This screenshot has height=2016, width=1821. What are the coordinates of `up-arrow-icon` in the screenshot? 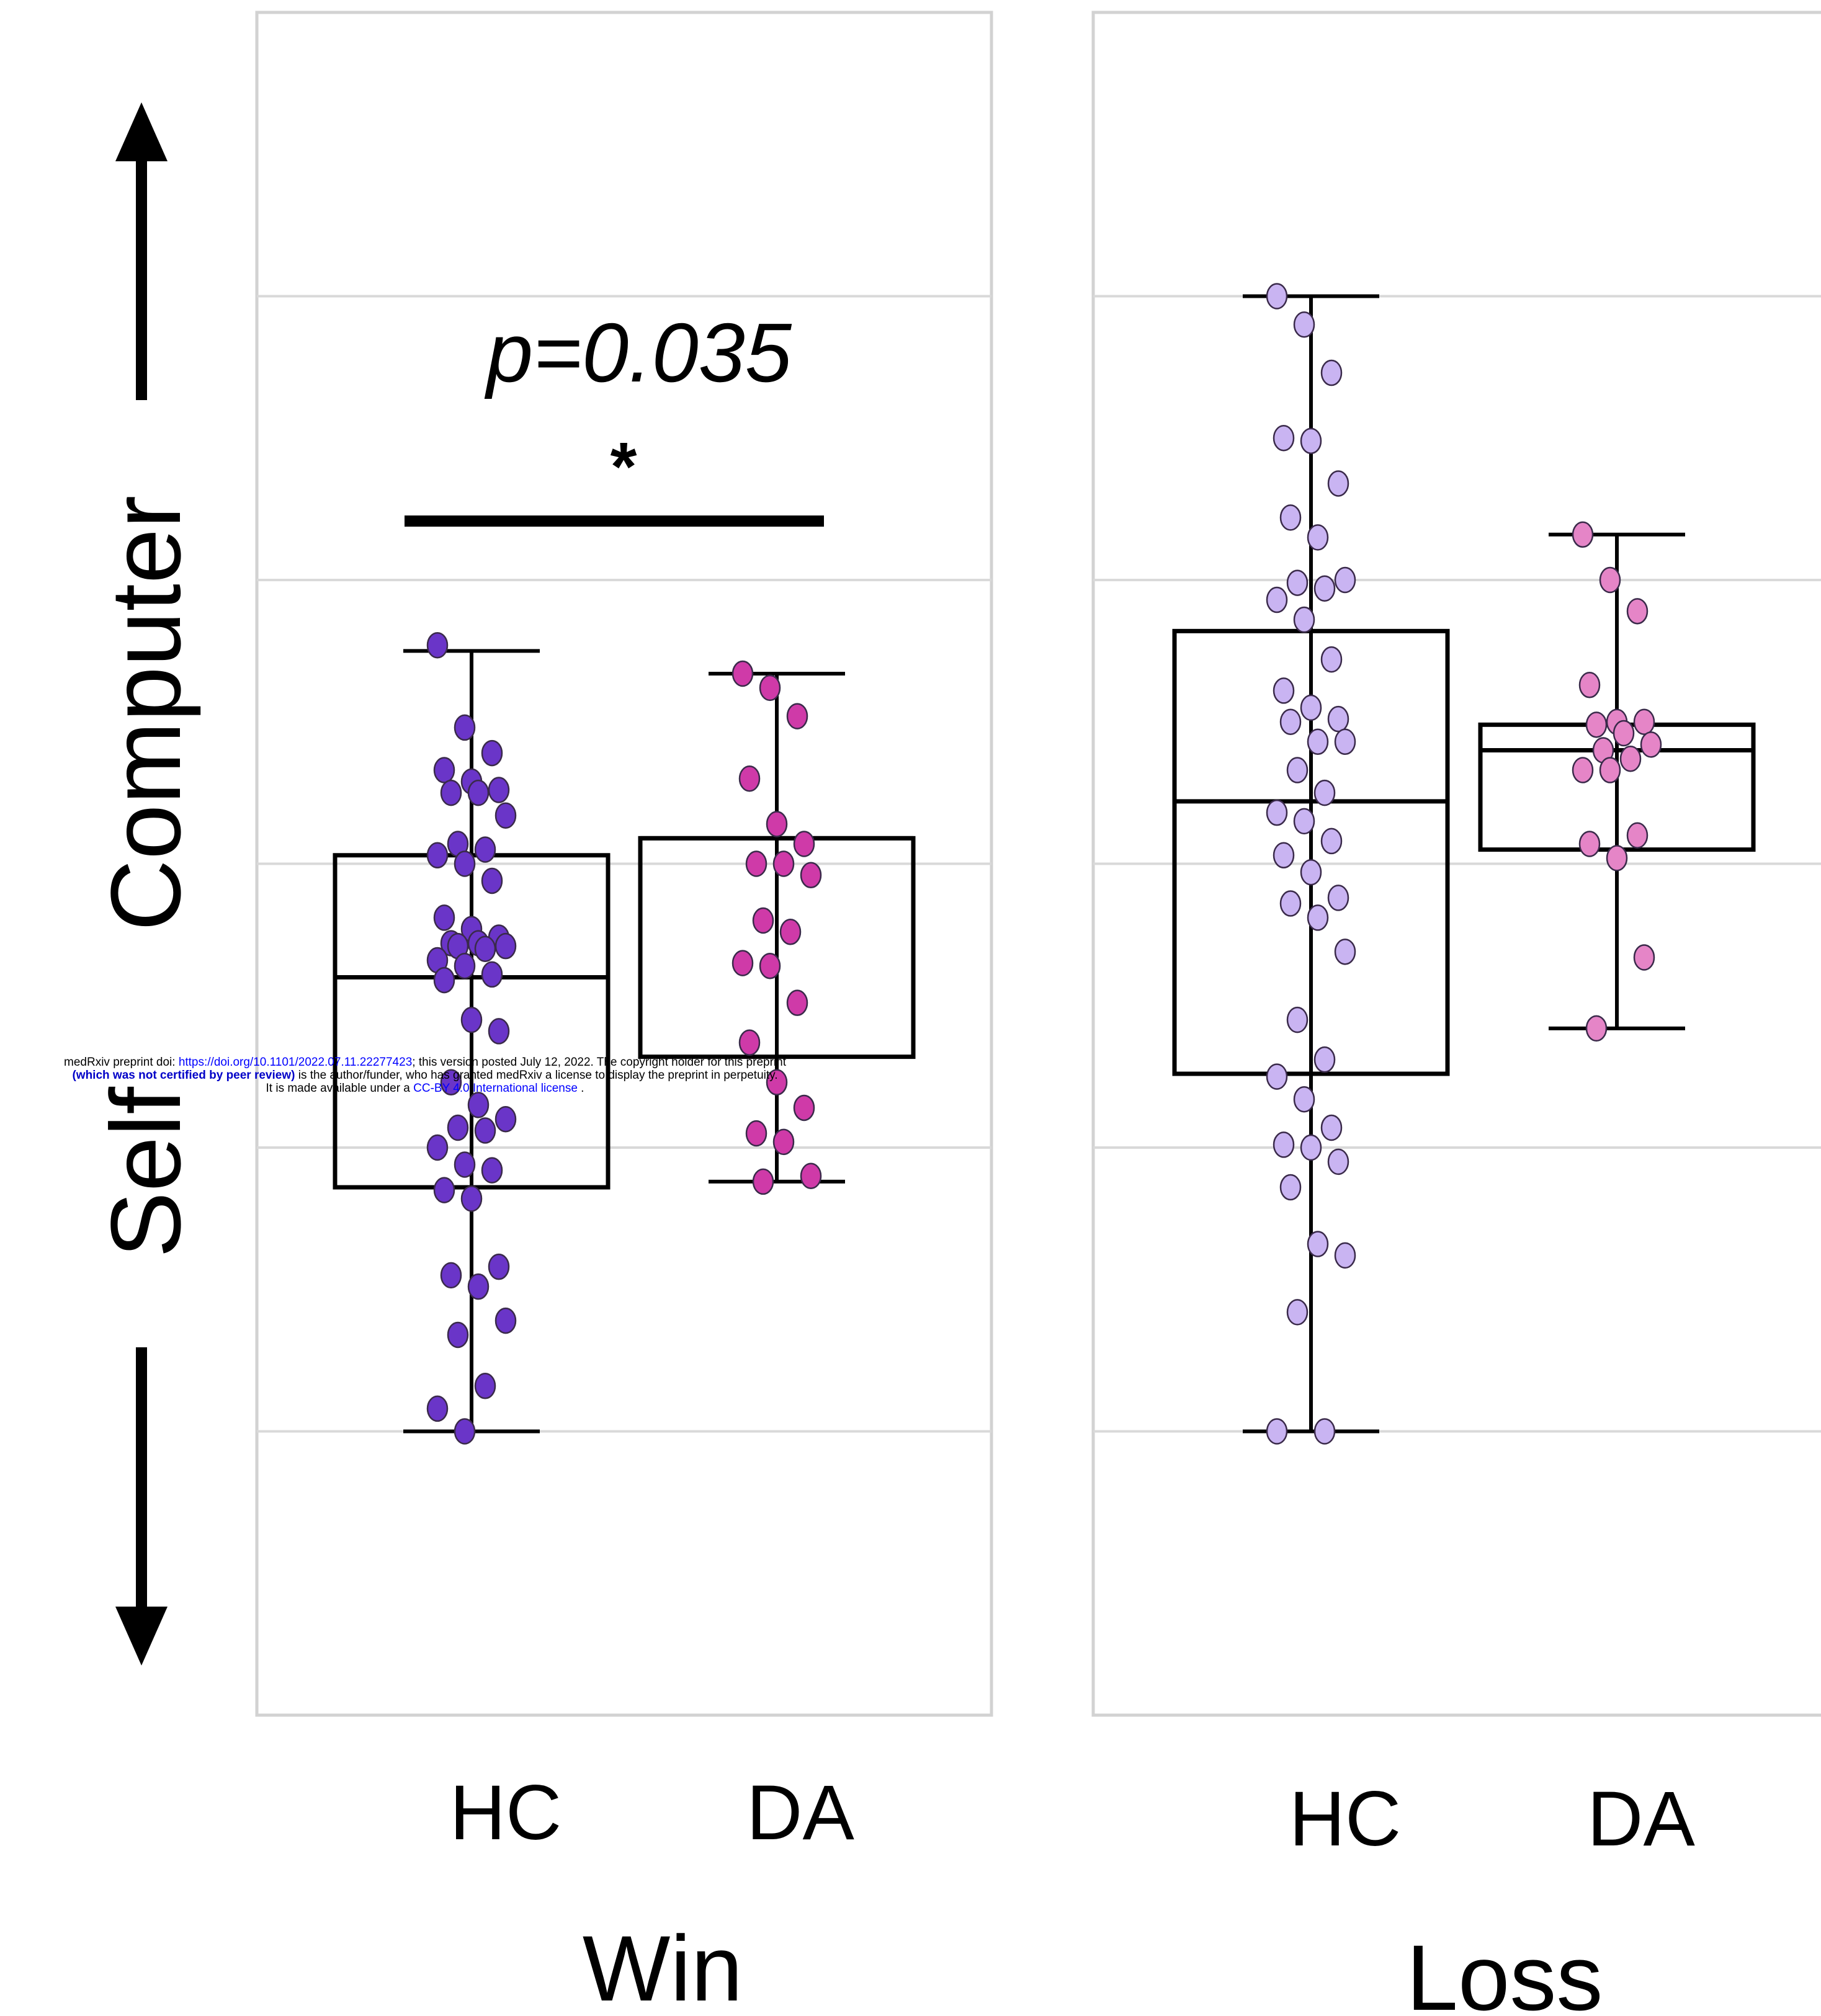 It's located at (141, 131).